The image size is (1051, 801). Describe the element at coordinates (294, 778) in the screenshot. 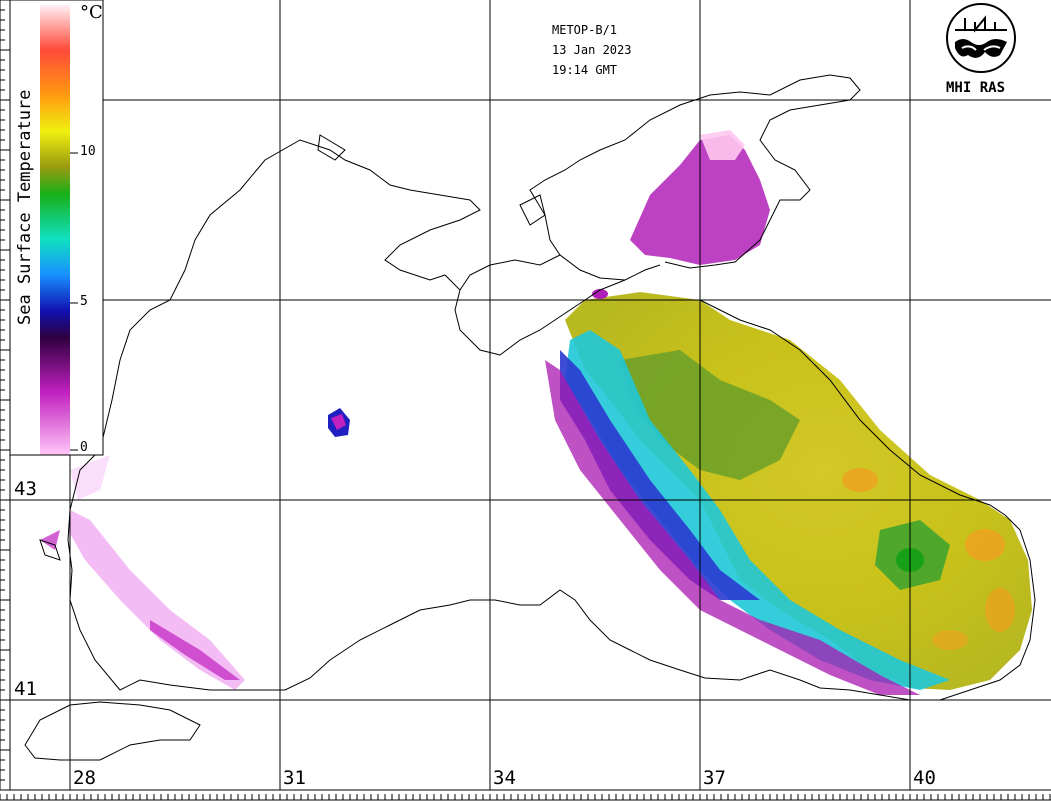

I see `lon-label-31: 31` at that location.